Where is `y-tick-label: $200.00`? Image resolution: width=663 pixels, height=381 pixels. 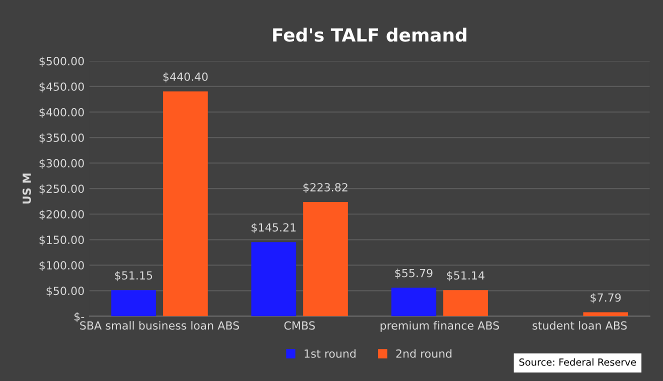 y-tick-label: $200.00 is located at coordinates (62, 215).